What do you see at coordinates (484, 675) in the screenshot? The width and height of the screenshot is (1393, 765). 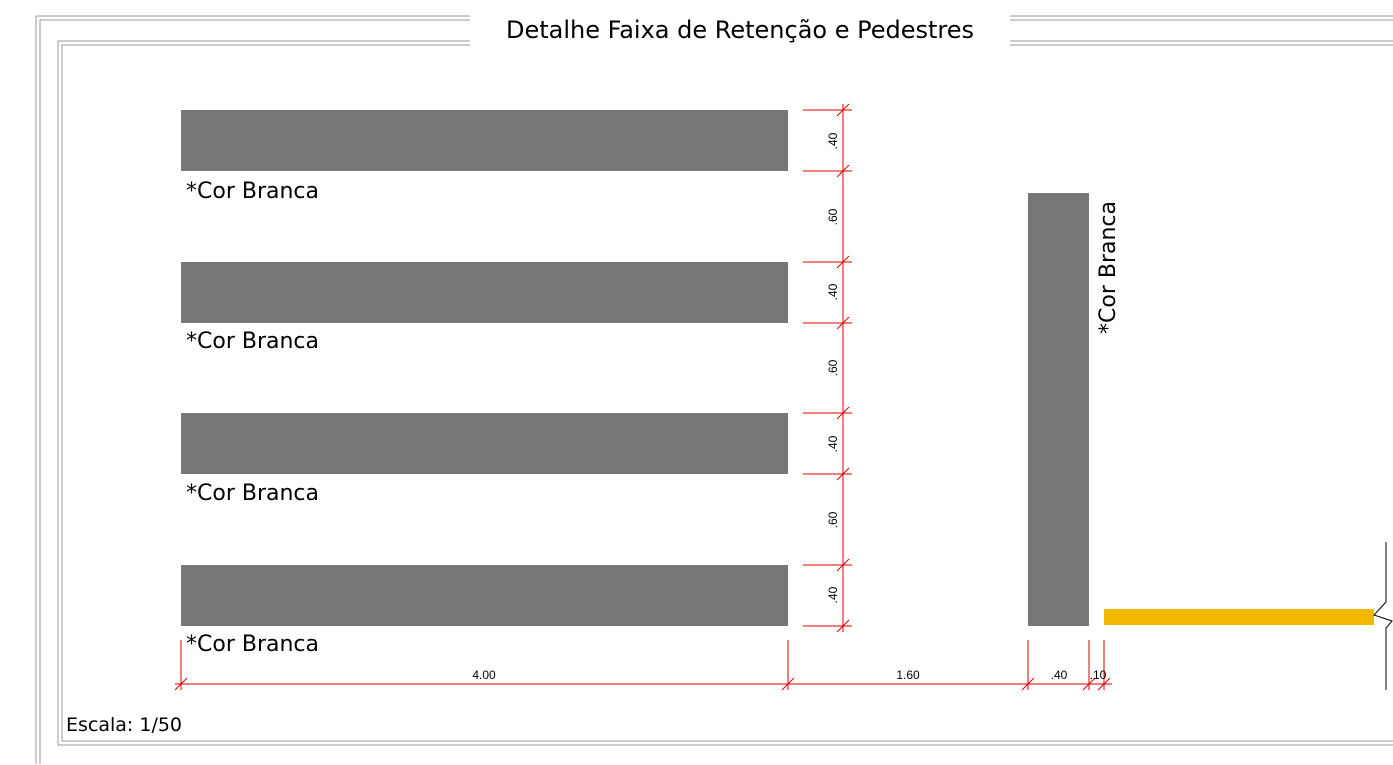 I see `dim-label-stripe-length: 4.00` at bounding box center [484, 675].